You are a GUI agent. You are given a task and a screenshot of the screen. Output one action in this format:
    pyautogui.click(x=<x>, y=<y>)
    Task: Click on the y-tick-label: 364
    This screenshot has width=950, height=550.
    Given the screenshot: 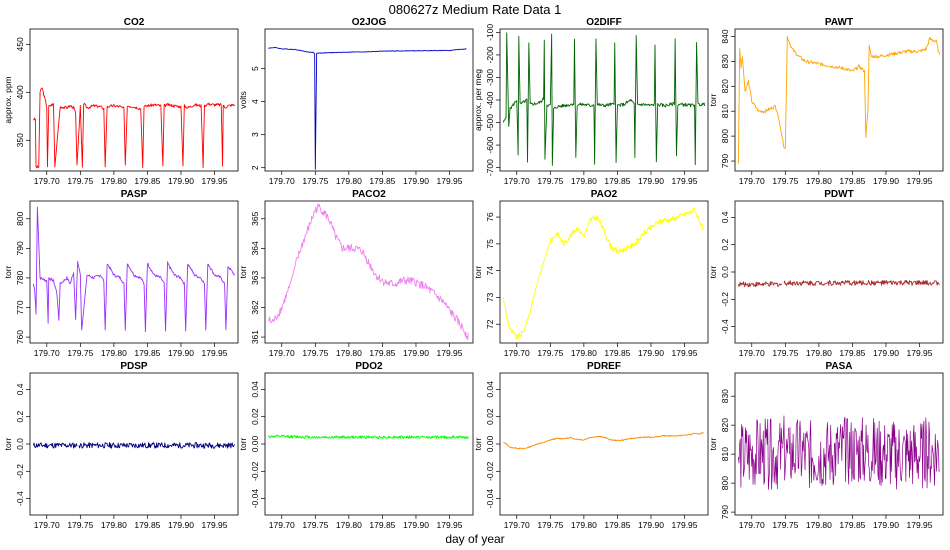 What is the action you would take?
    pyautogui.click(x=255, y=248)
    